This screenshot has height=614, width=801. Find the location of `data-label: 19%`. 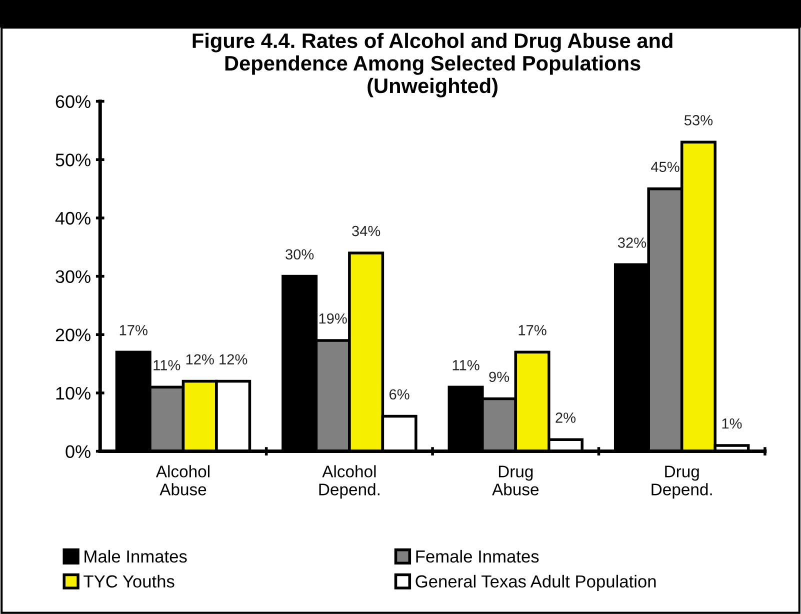

data-label: 19% is located at coordinates (333, 318).